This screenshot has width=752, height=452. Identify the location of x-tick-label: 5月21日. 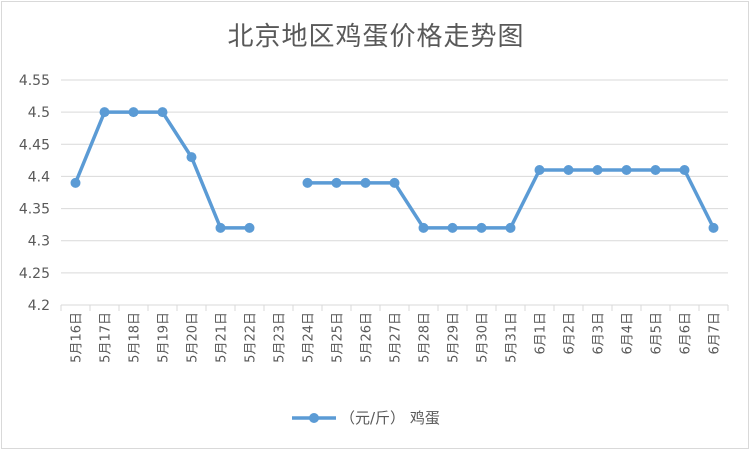
(222, 337).